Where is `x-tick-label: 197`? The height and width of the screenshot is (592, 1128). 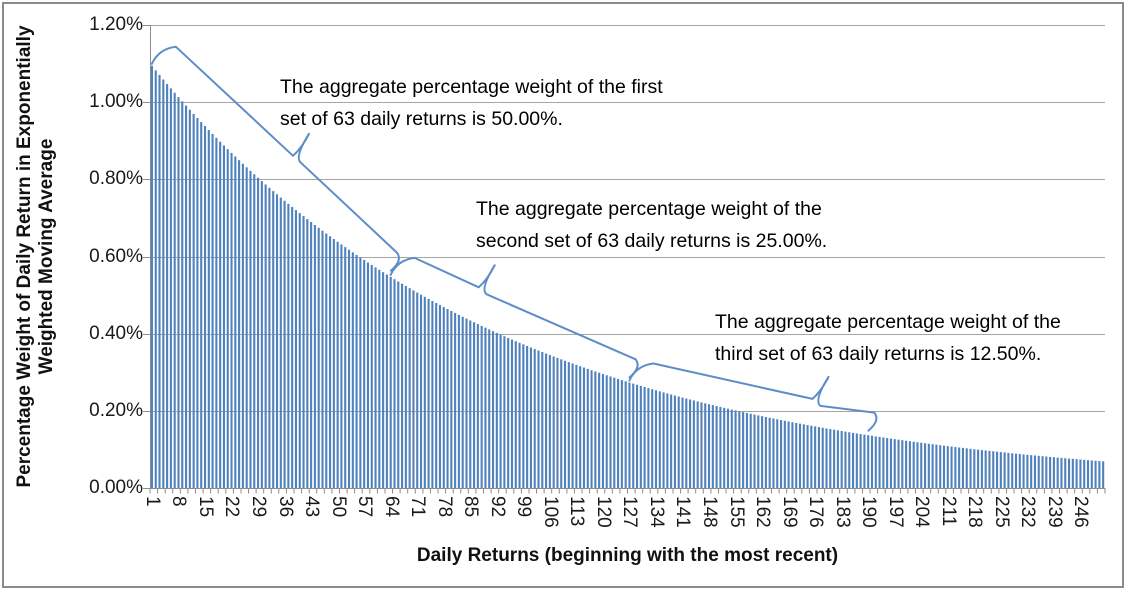 x-tick-label: 197 is located at coordinates (895, 512).